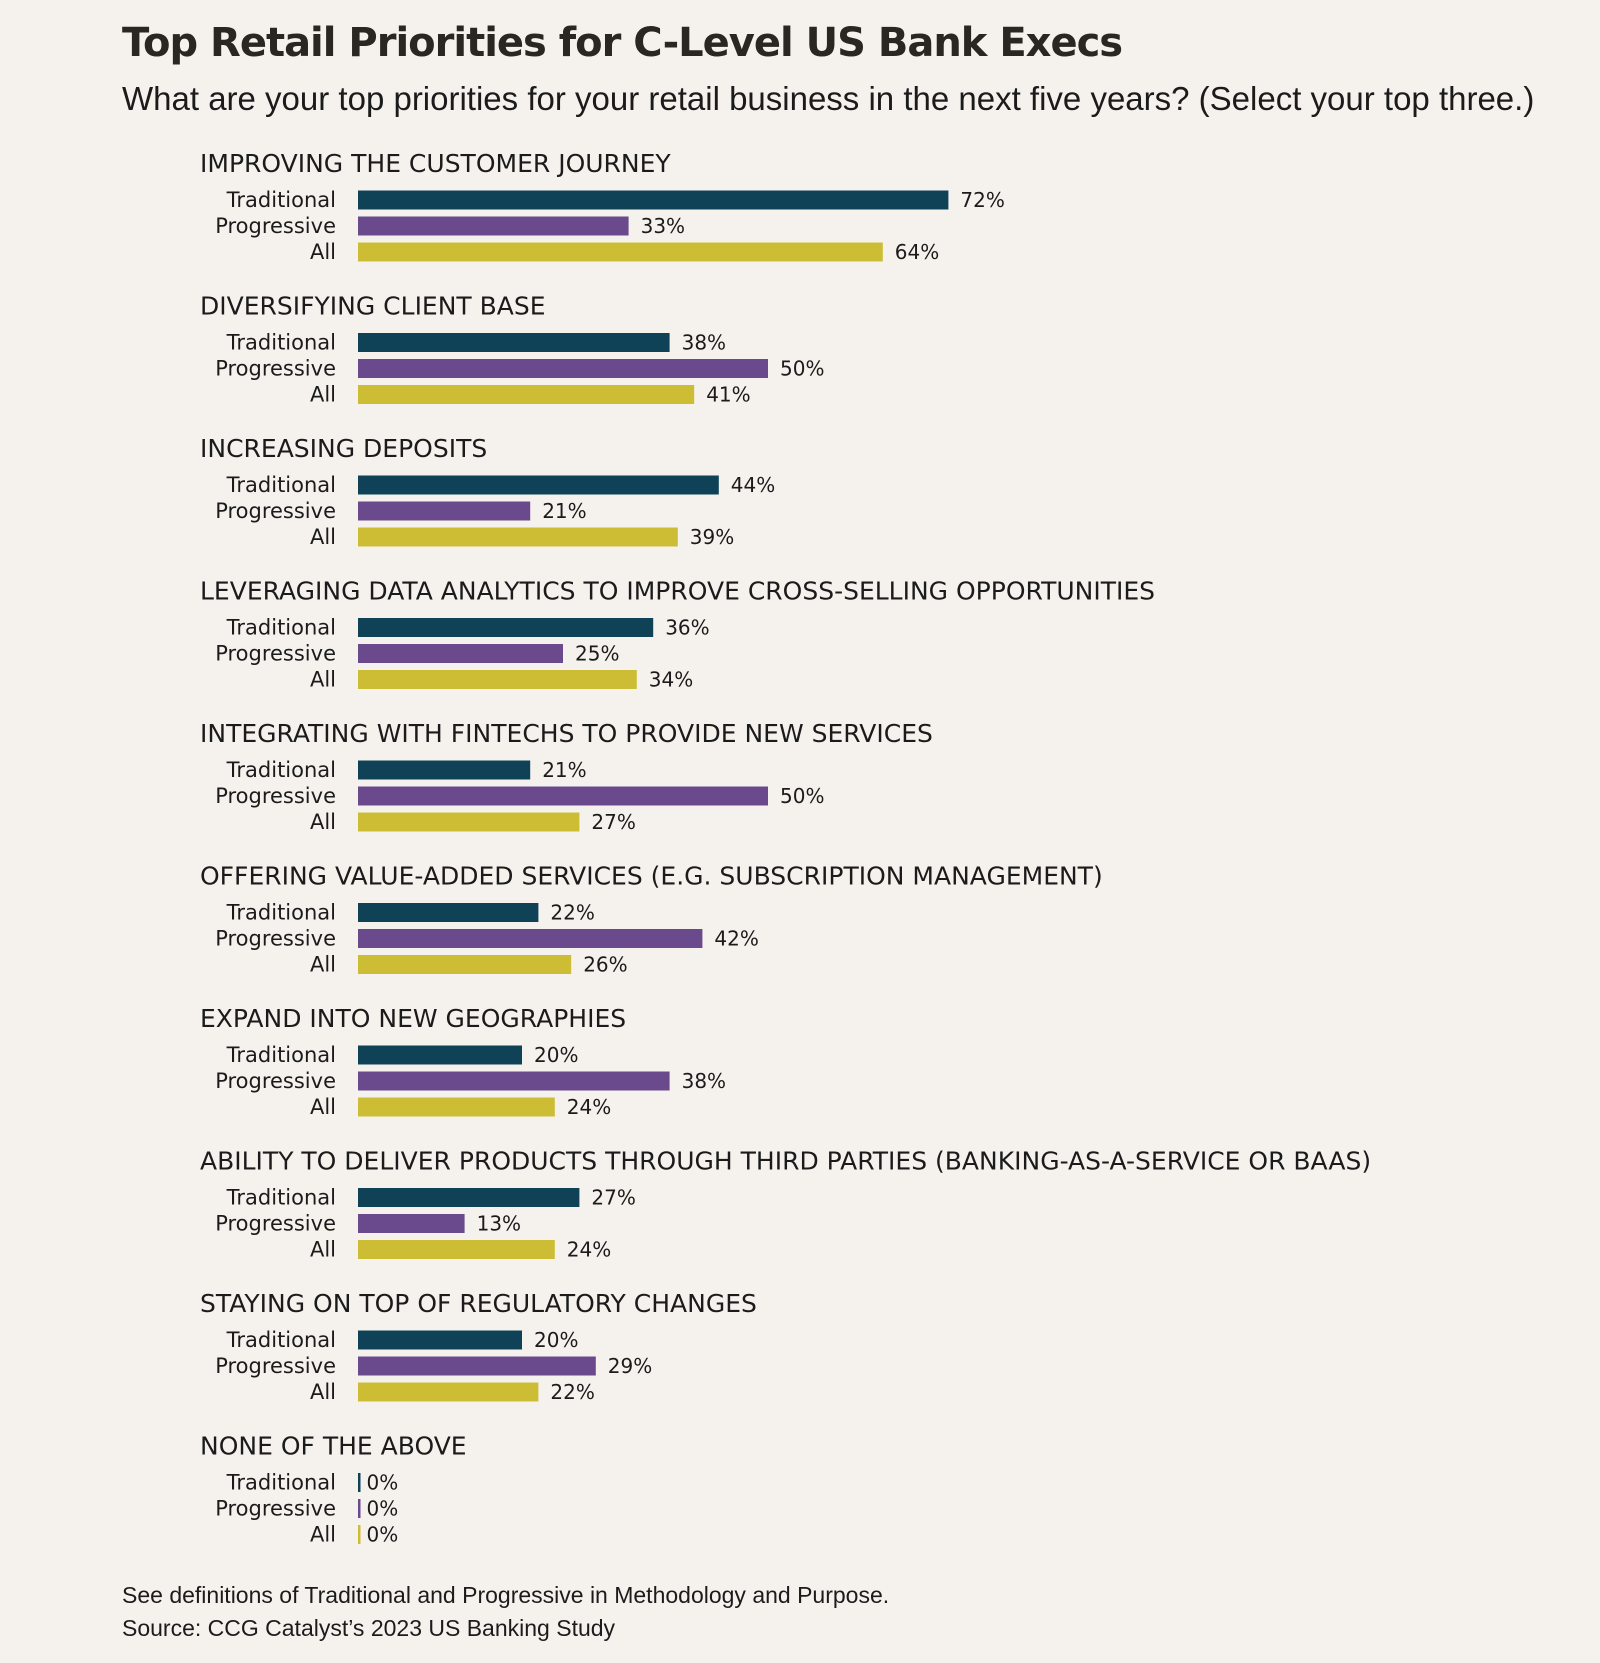 The image size is (1600, 1663). Describe the element at coordinates (413, 1018) in the screenshot. I see `category-label-7: EXPAND INTO NEW GEOGRAPHIES` at that location.